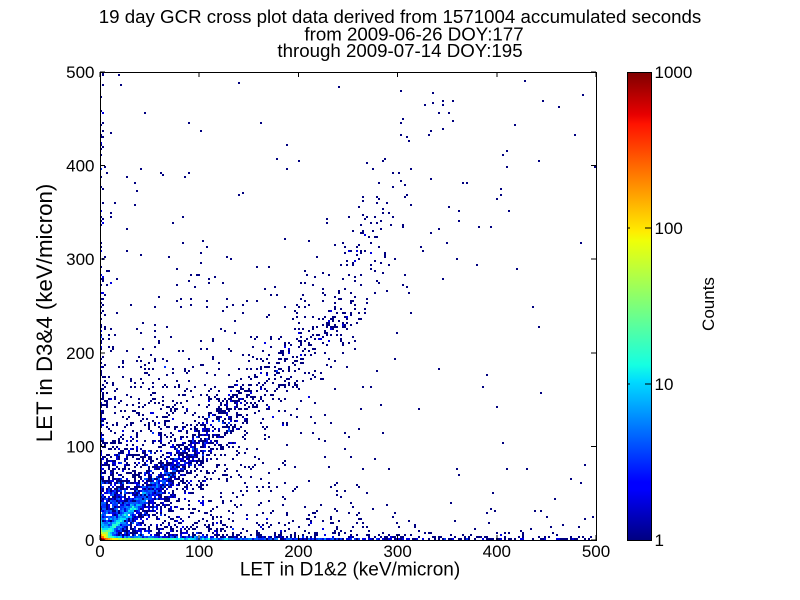 The height and width of the screenshot is (600, 800). Describe the element at coordinates (659, 540) in the screenshot. I see `svg-text: 1` at that location.